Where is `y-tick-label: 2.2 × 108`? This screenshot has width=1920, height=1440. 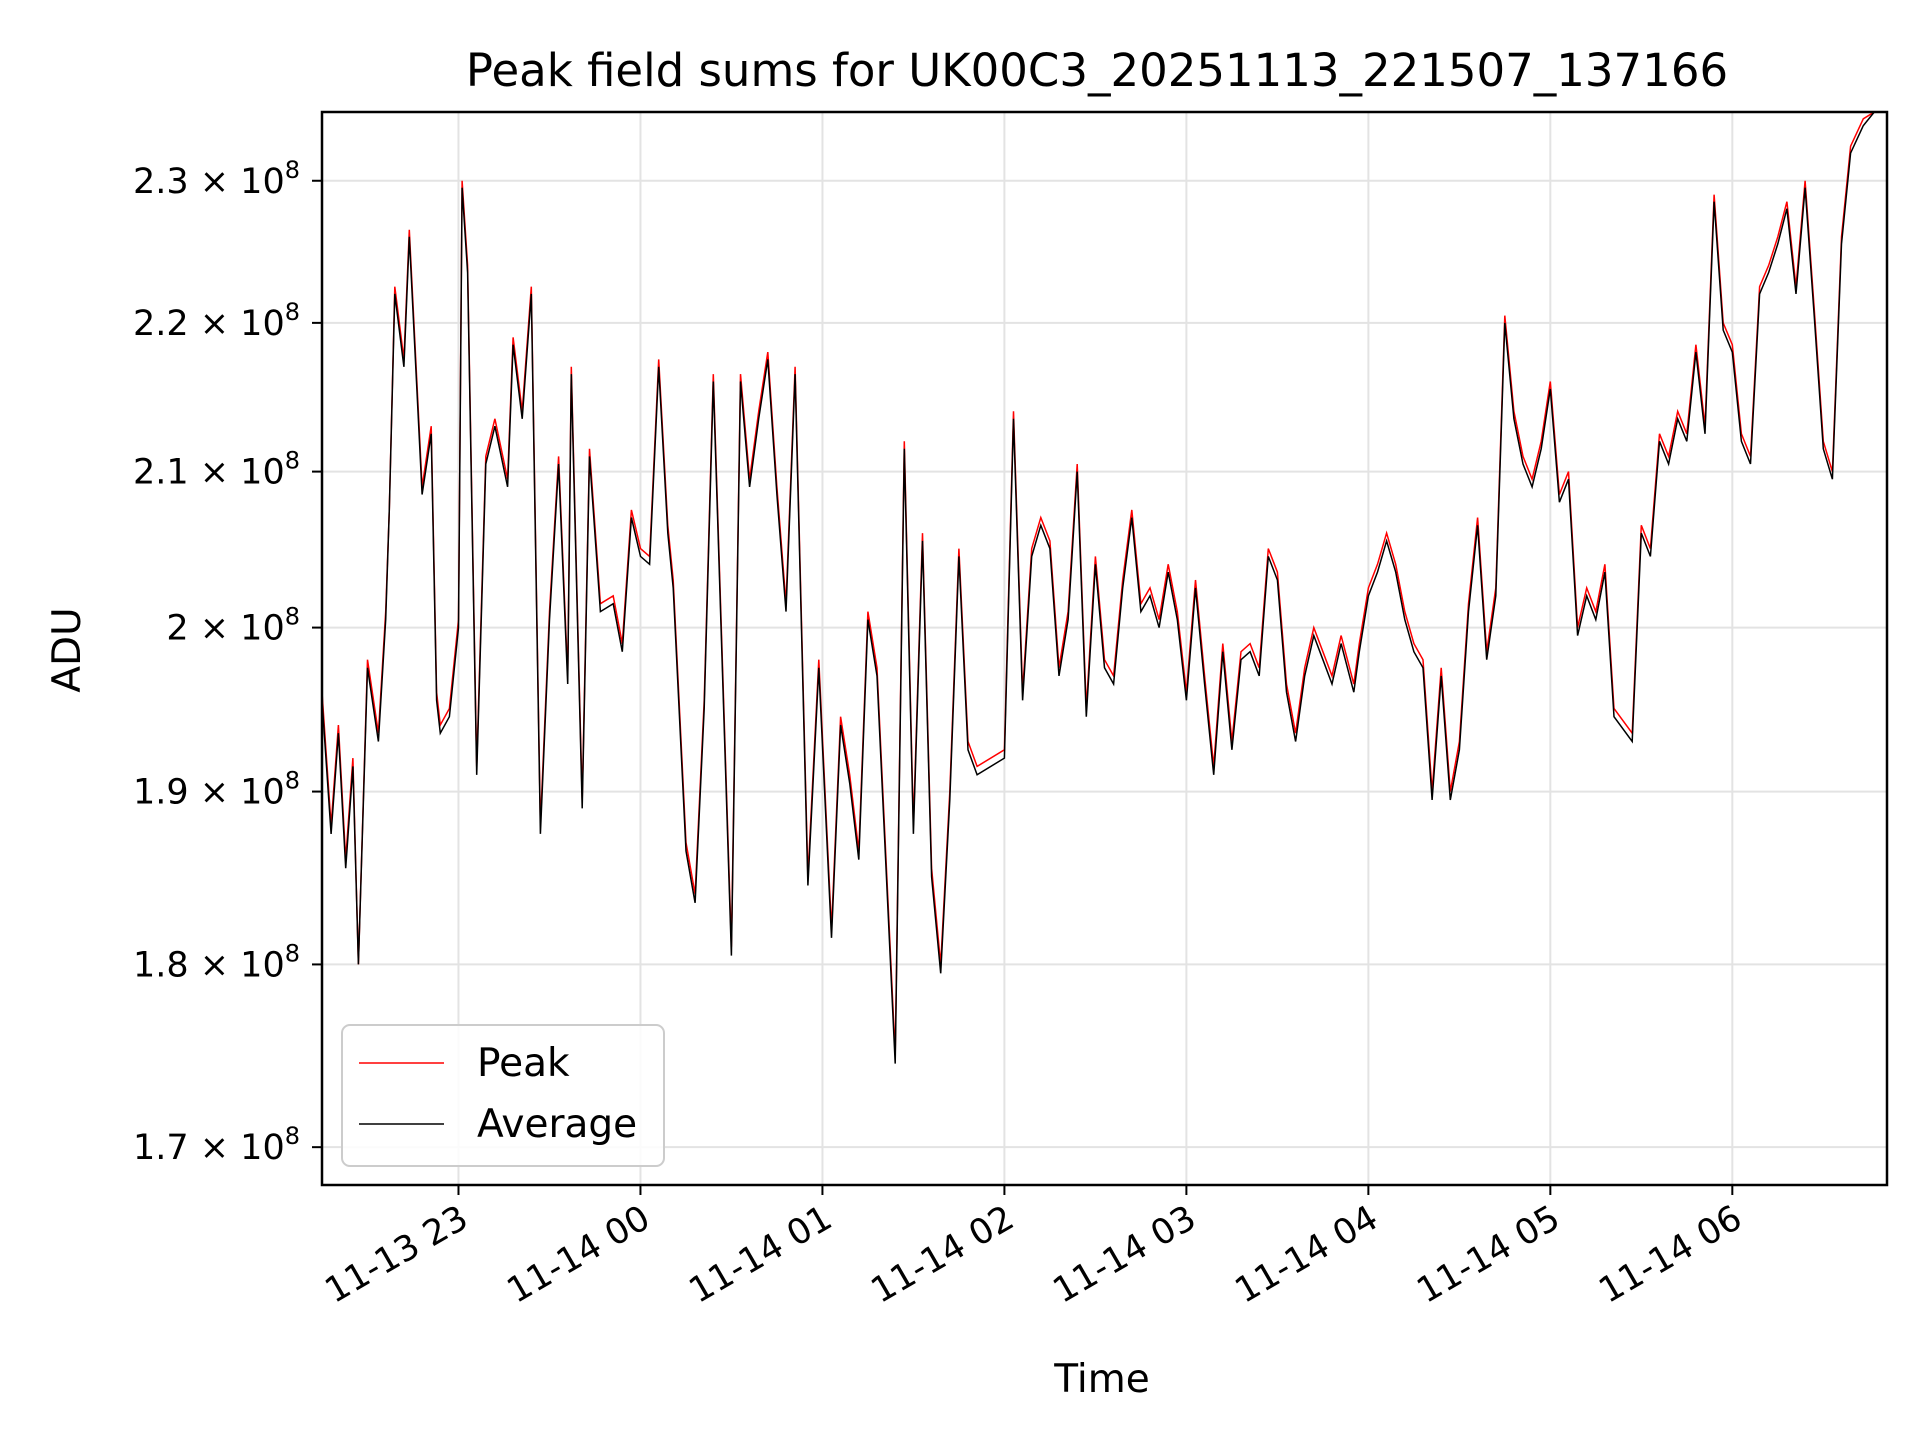 y-tick-label: 2.2 × 108 is located at coordinates (216, 321).